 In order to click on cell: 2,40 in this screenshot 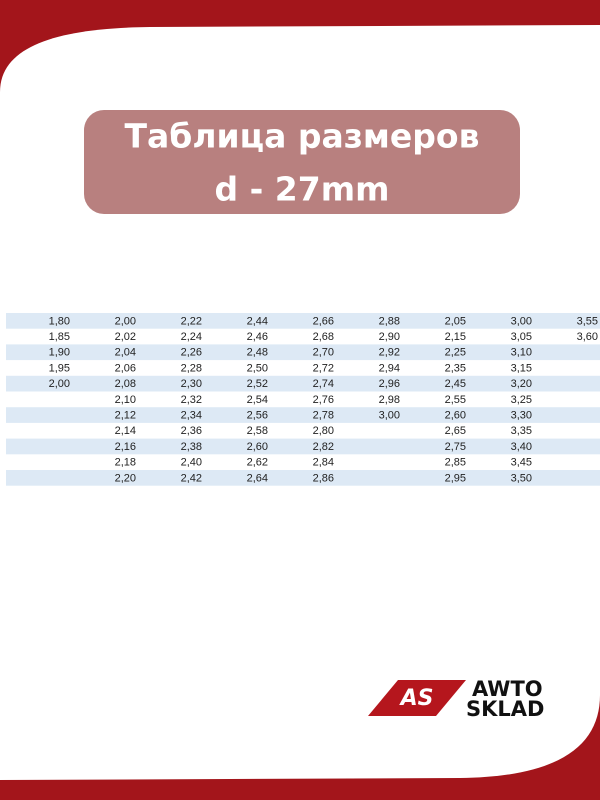, I will do `click(191, 463)`.